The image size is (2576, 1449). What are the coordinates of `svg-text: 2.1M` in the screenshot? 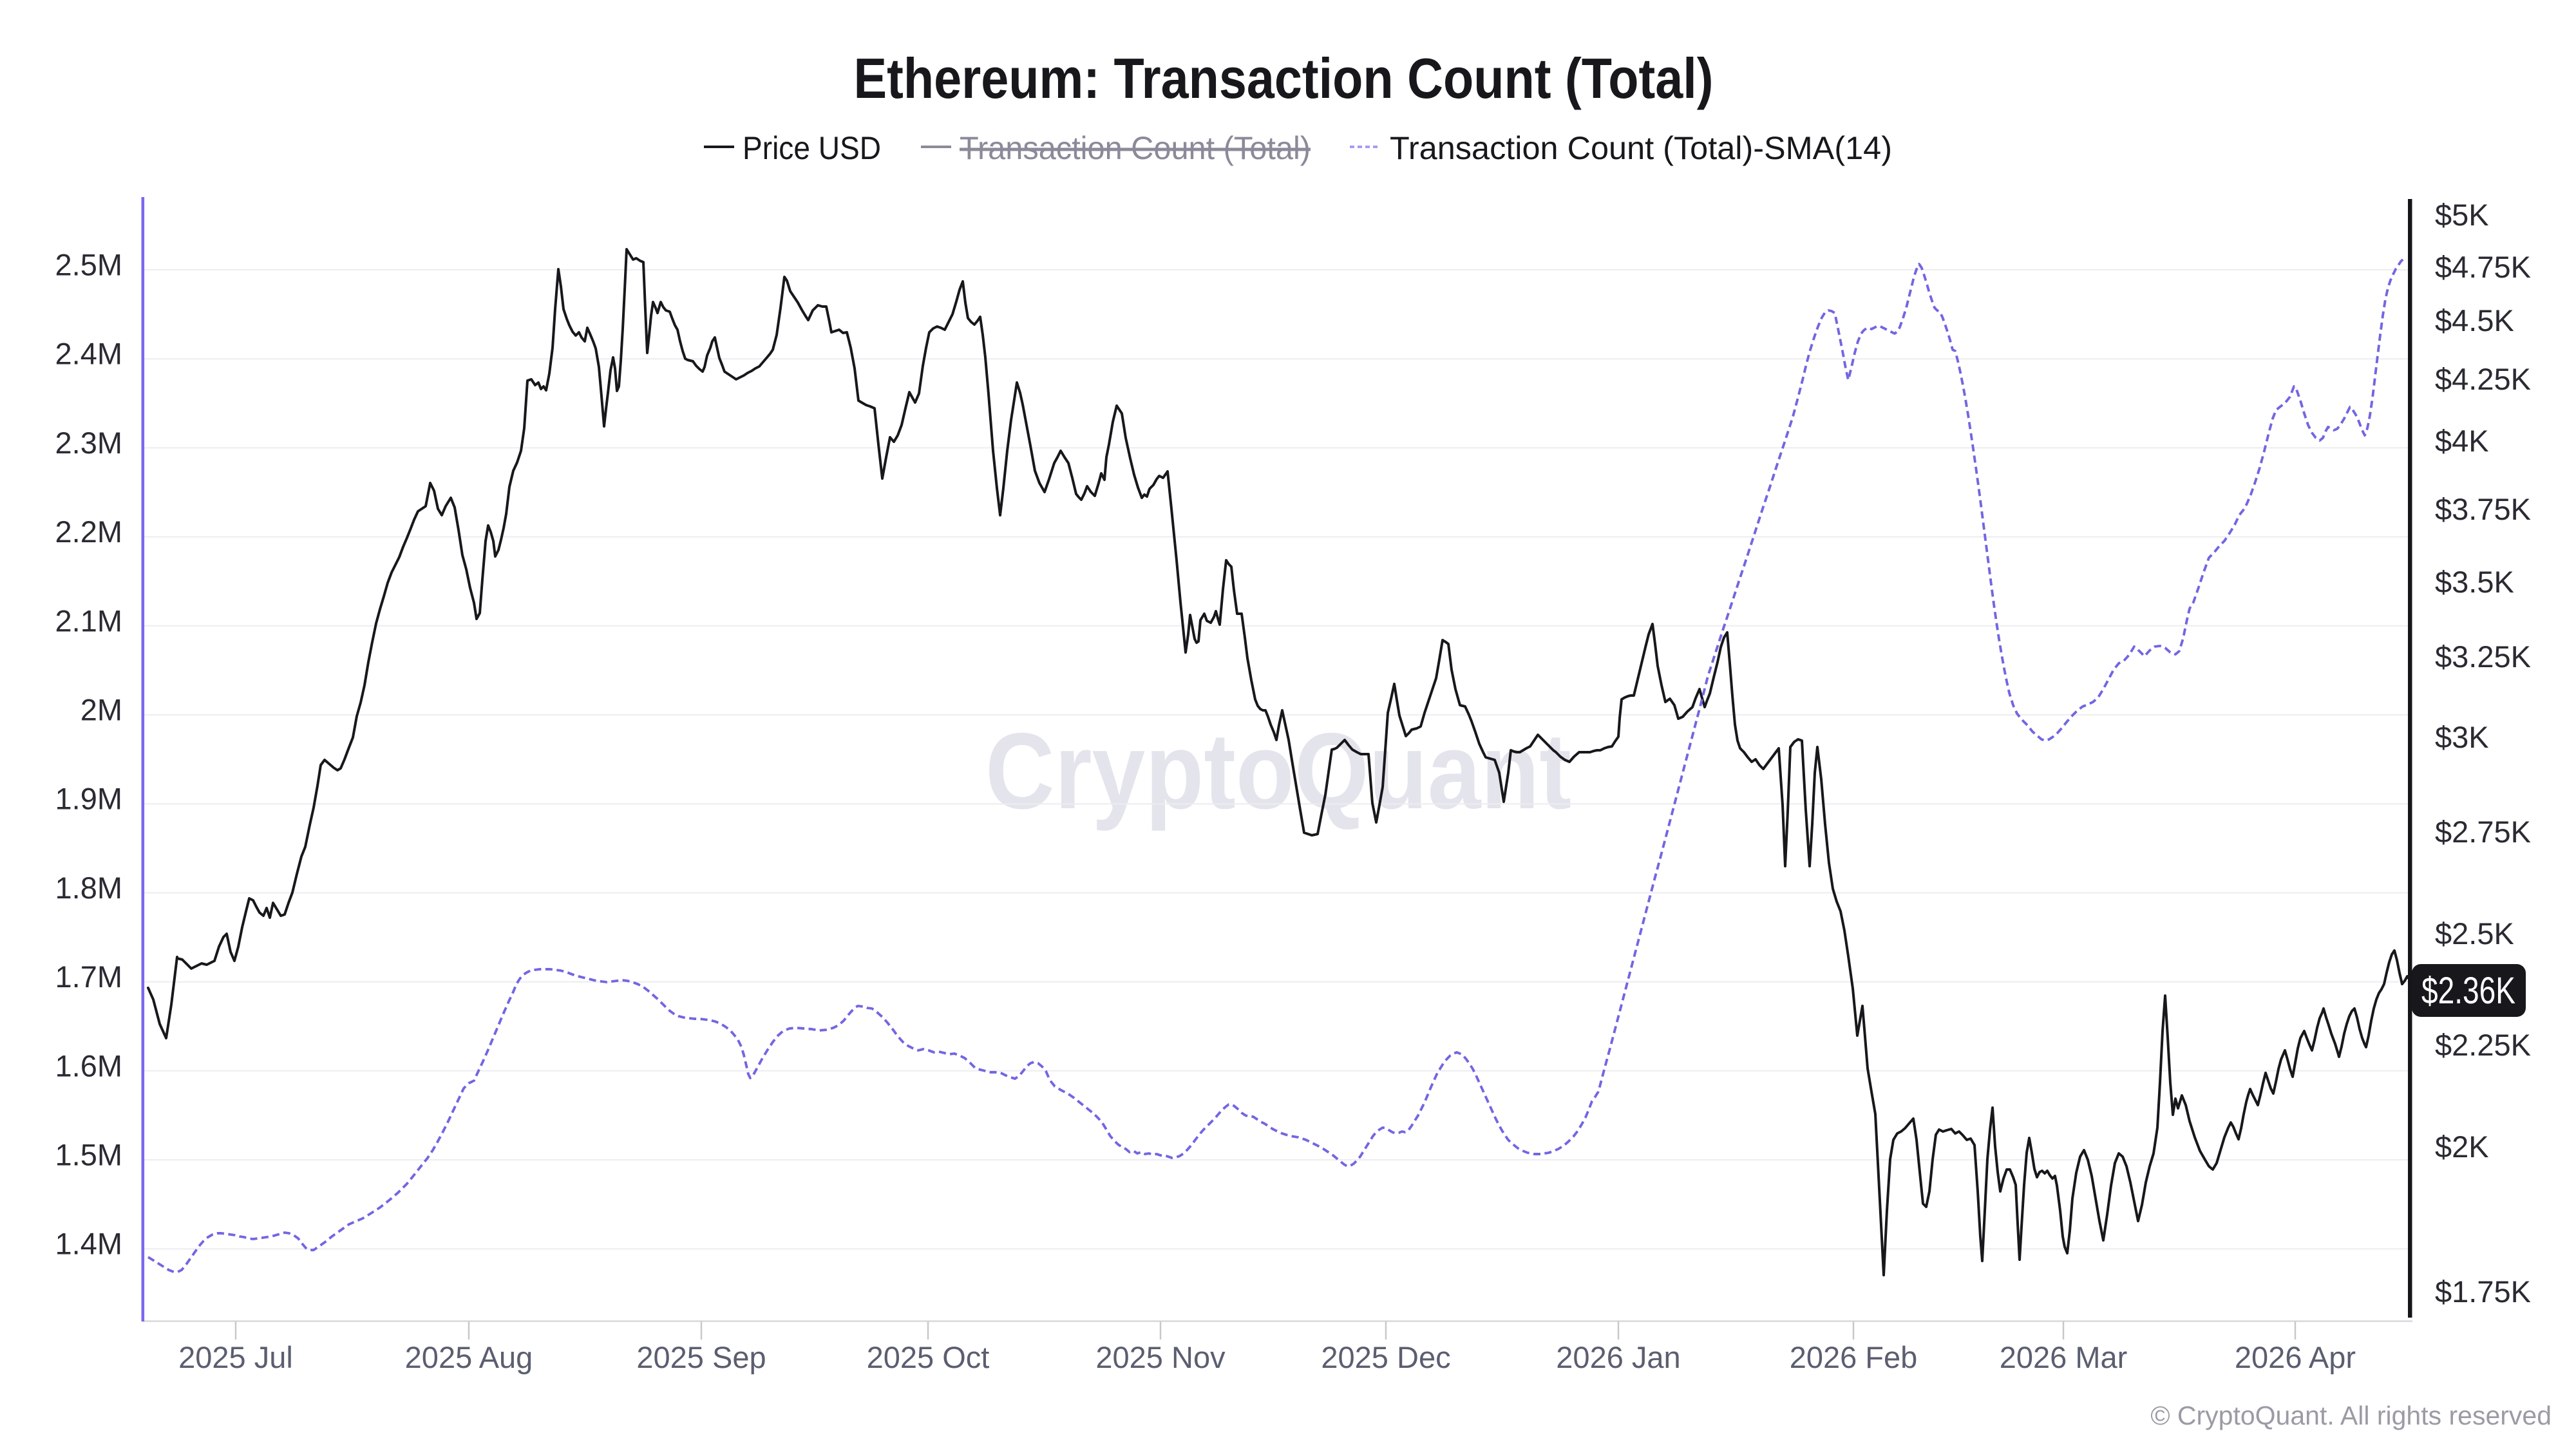 It's located at (89, 620).